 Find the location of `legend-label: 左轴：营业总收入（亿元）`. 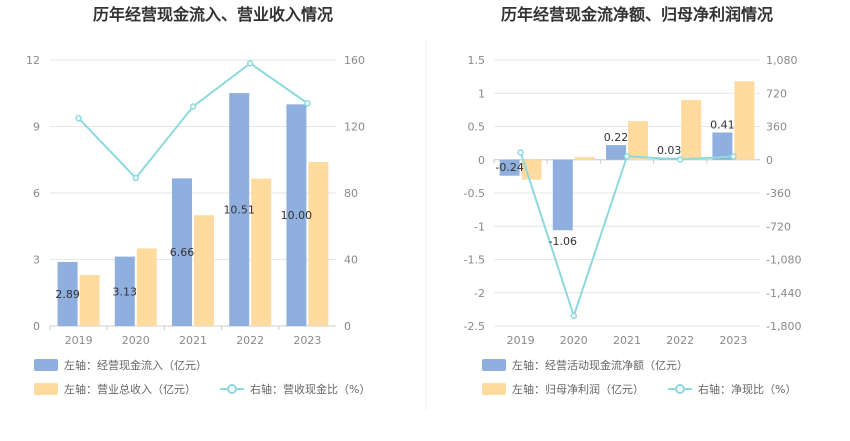

legend-label: 左轴：营业总收入（亿元） is located at coordinates (130, 389).